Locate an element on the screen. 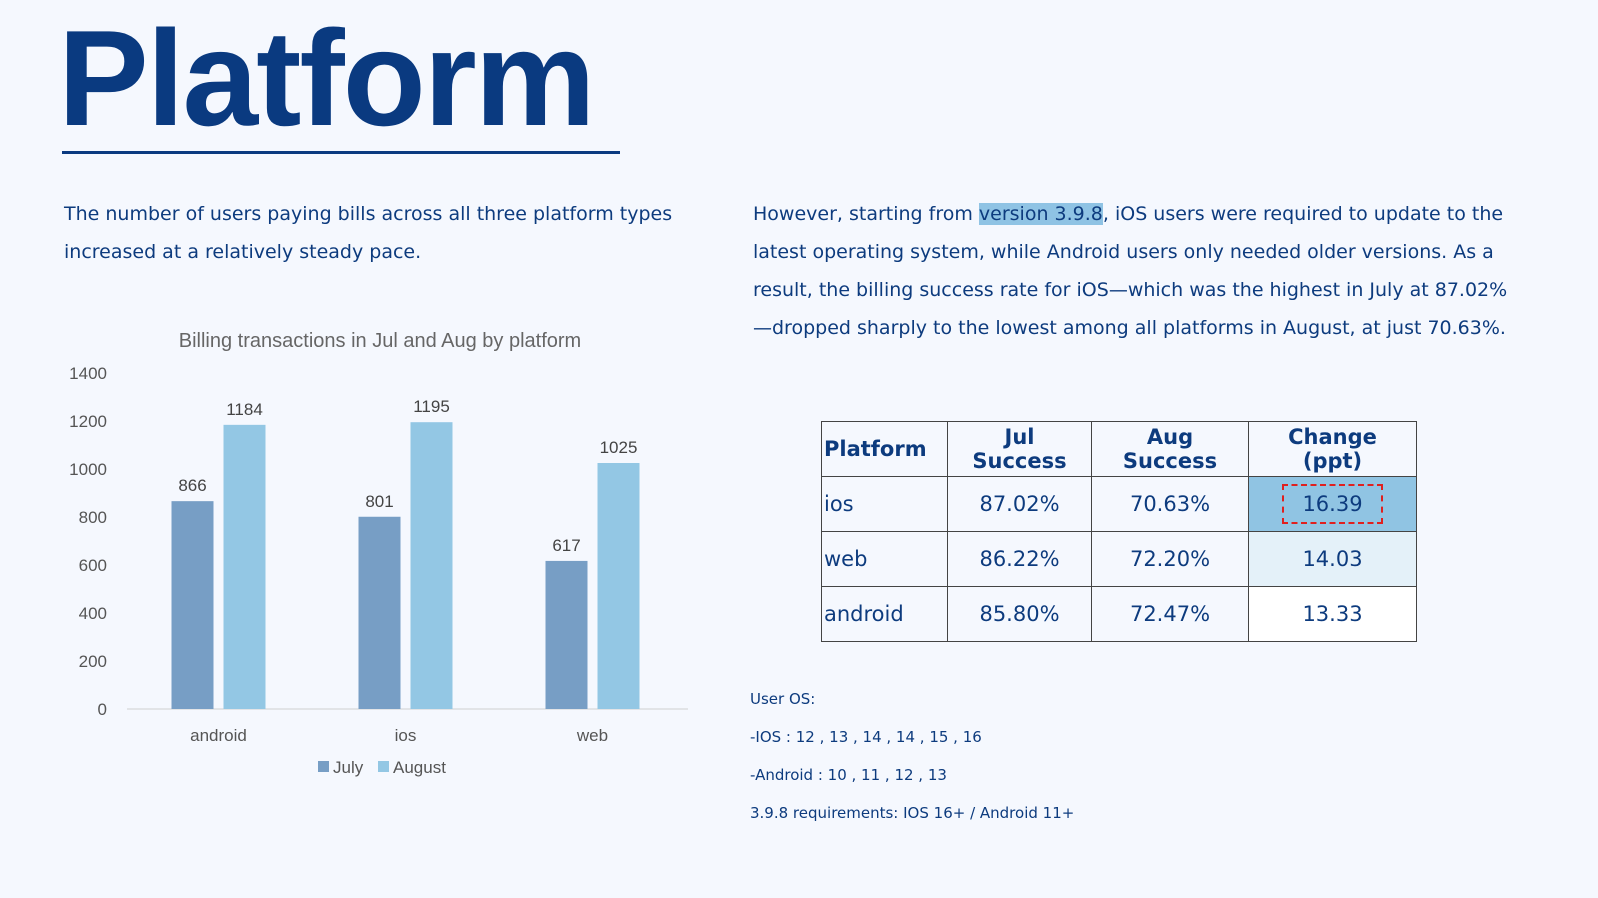  y-tick-label: 1000 is located at coordinates (88, 469).